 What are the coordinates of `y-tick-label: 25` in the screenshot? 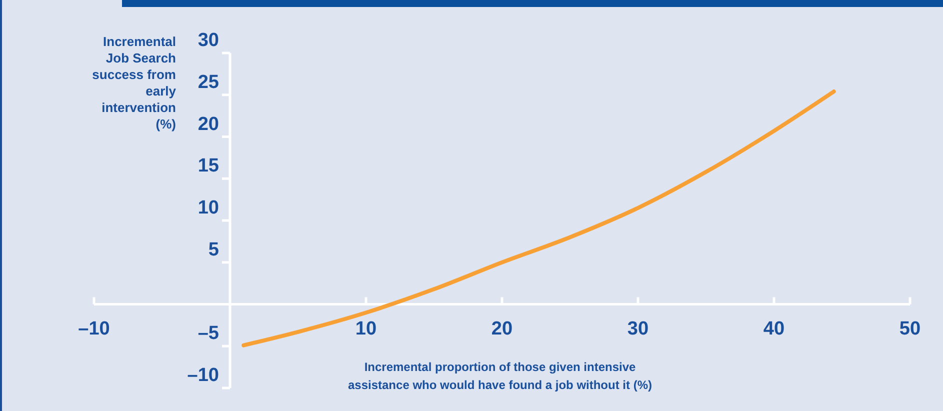 It's located at (209, 82).